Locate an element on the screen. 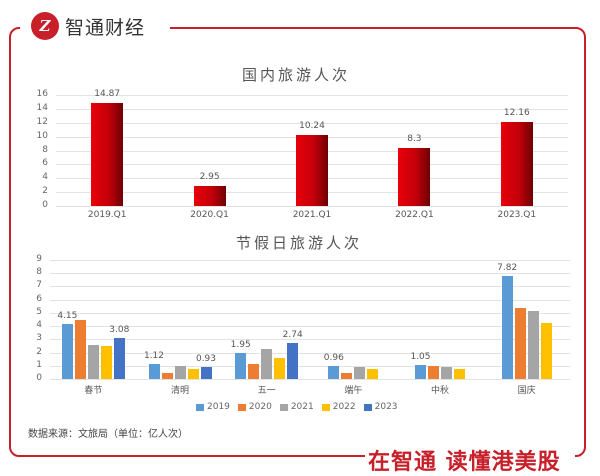 The height and width of the screenshot is (476, 600). x-tick-label: 2020.Q1 is located at coordinates (209, 215).